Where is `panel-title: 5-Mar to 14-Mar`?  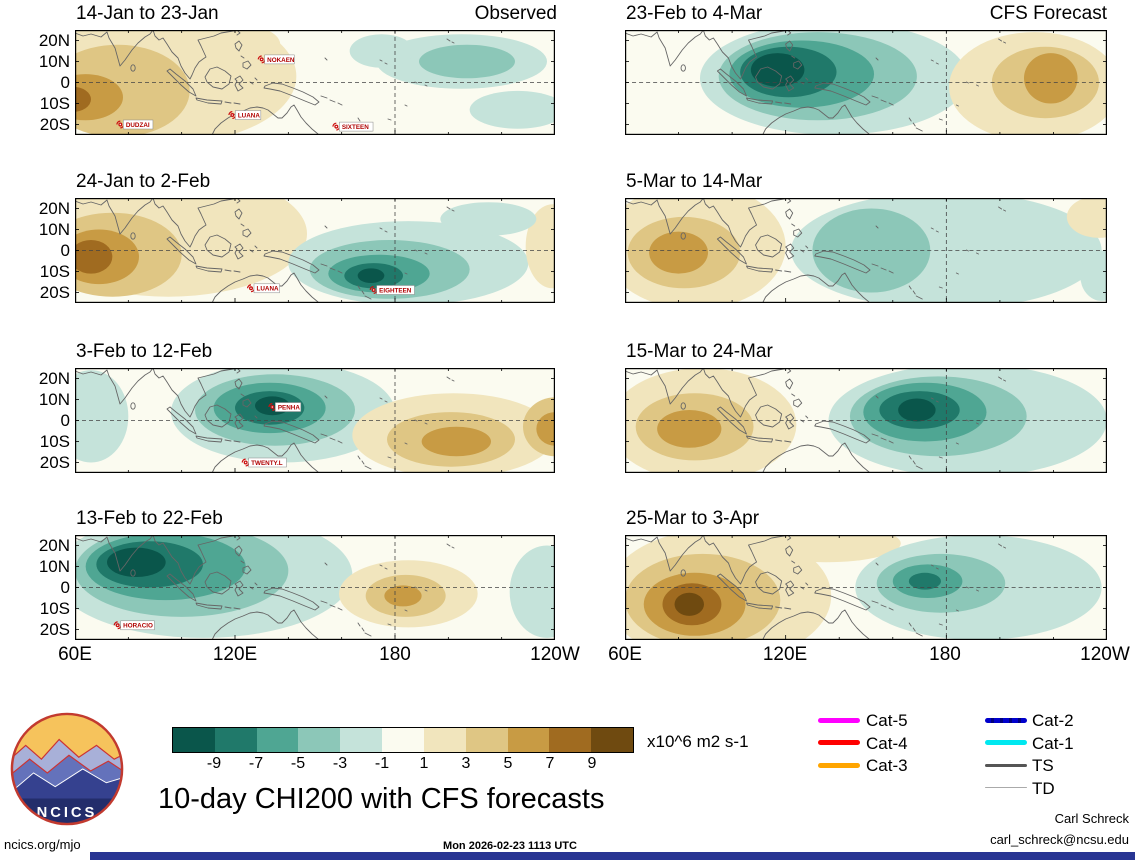 panel-title: 5-Mar to 14-Mar is located at coordinates (694, 181).